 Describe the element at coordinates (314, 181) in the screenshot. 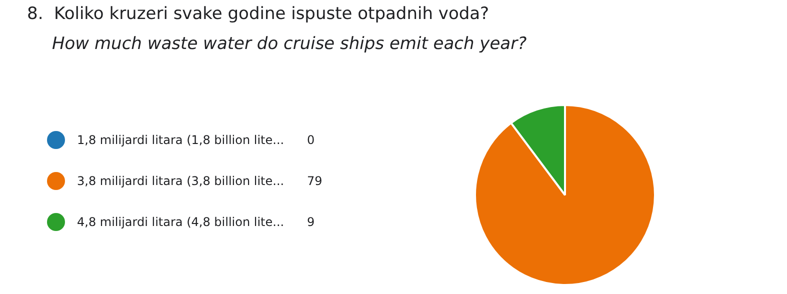

I see `data-label: 79` at that location.